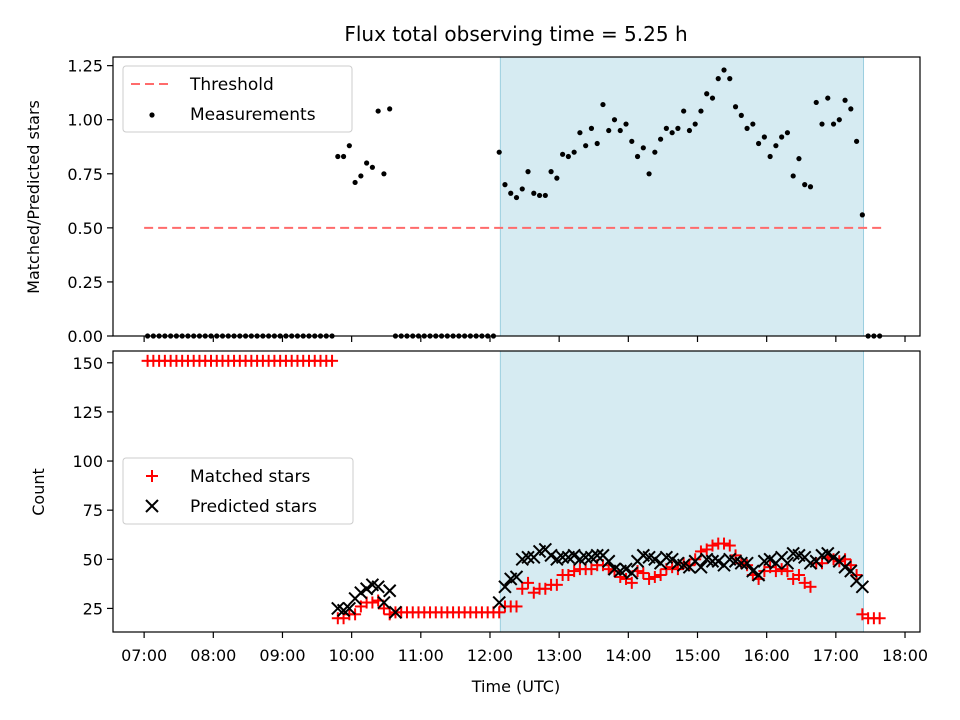 The image size is (960, 720). I want to click on y-tick-label: 1.25, so click(85, 66).